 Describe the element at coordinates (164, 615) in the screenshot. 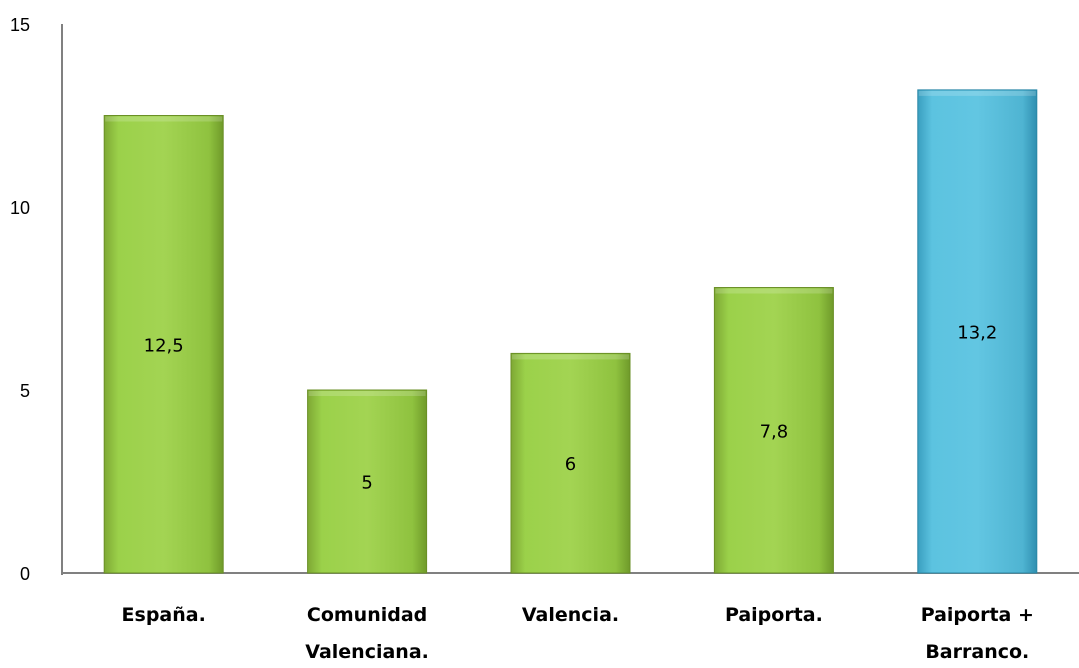

I see `category-label: España.` at that location.